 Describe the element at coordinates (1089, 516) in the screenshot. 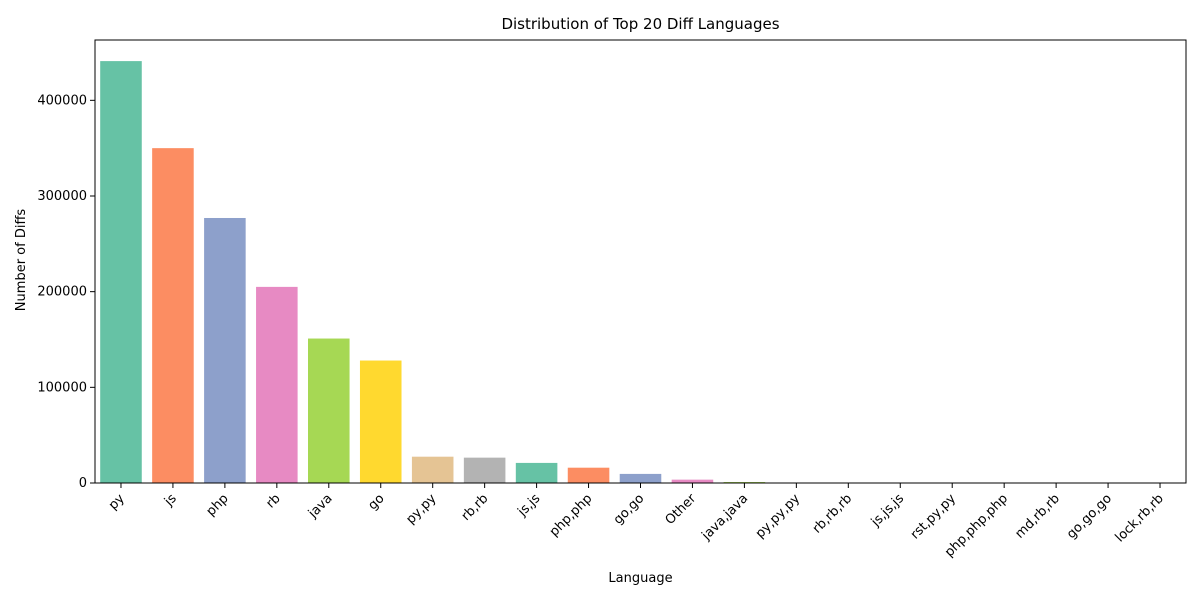

I see `x-tick-label: go,go,go` at that location.